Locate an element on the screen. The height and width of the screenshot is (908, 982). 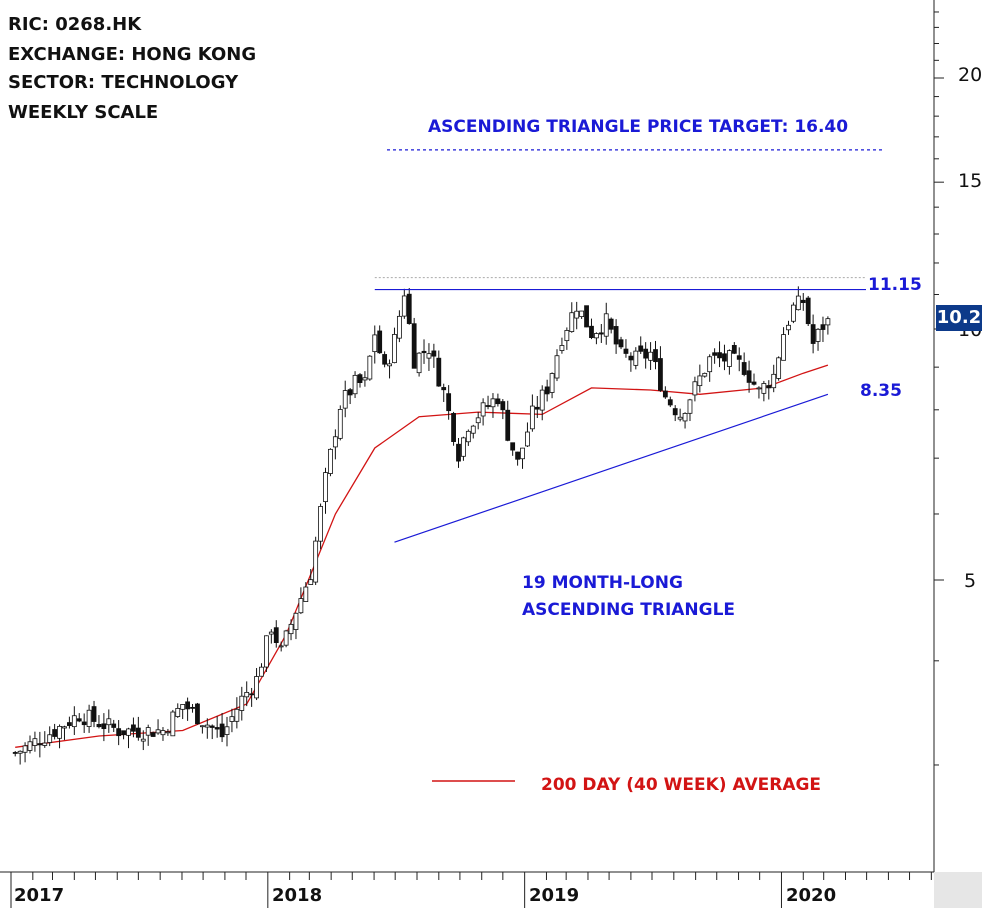
last-price-tag: 10.2 is located at coordinates (959, 318).